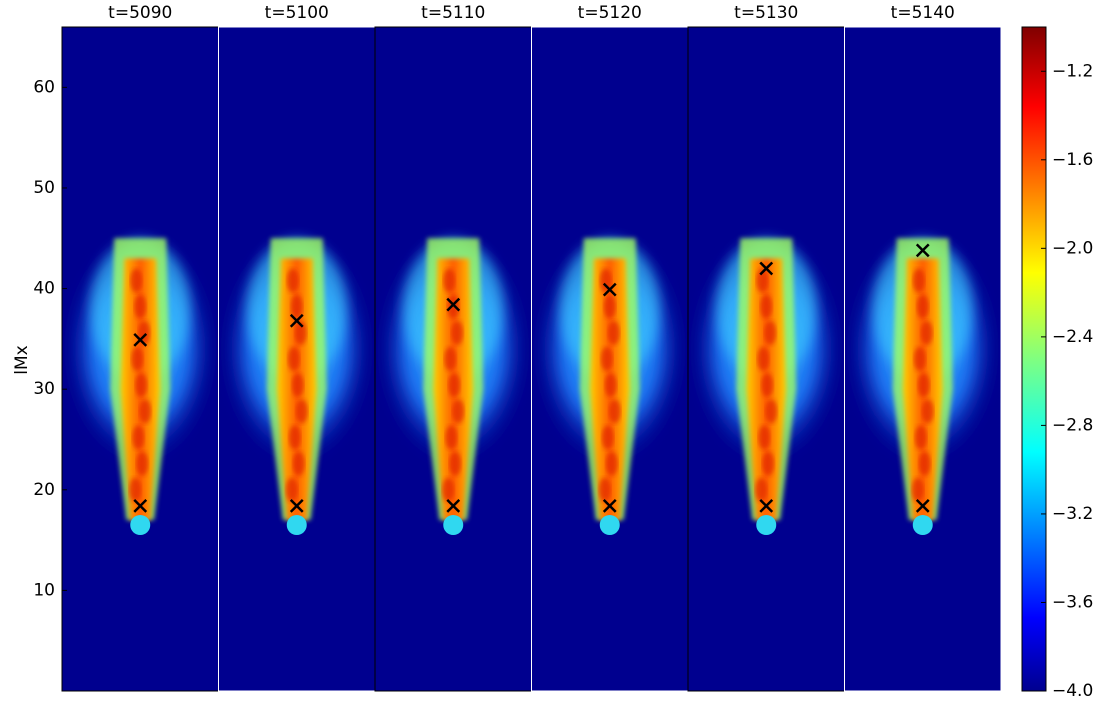  I want to click on panel-title: t=5140, so click(923, 13).